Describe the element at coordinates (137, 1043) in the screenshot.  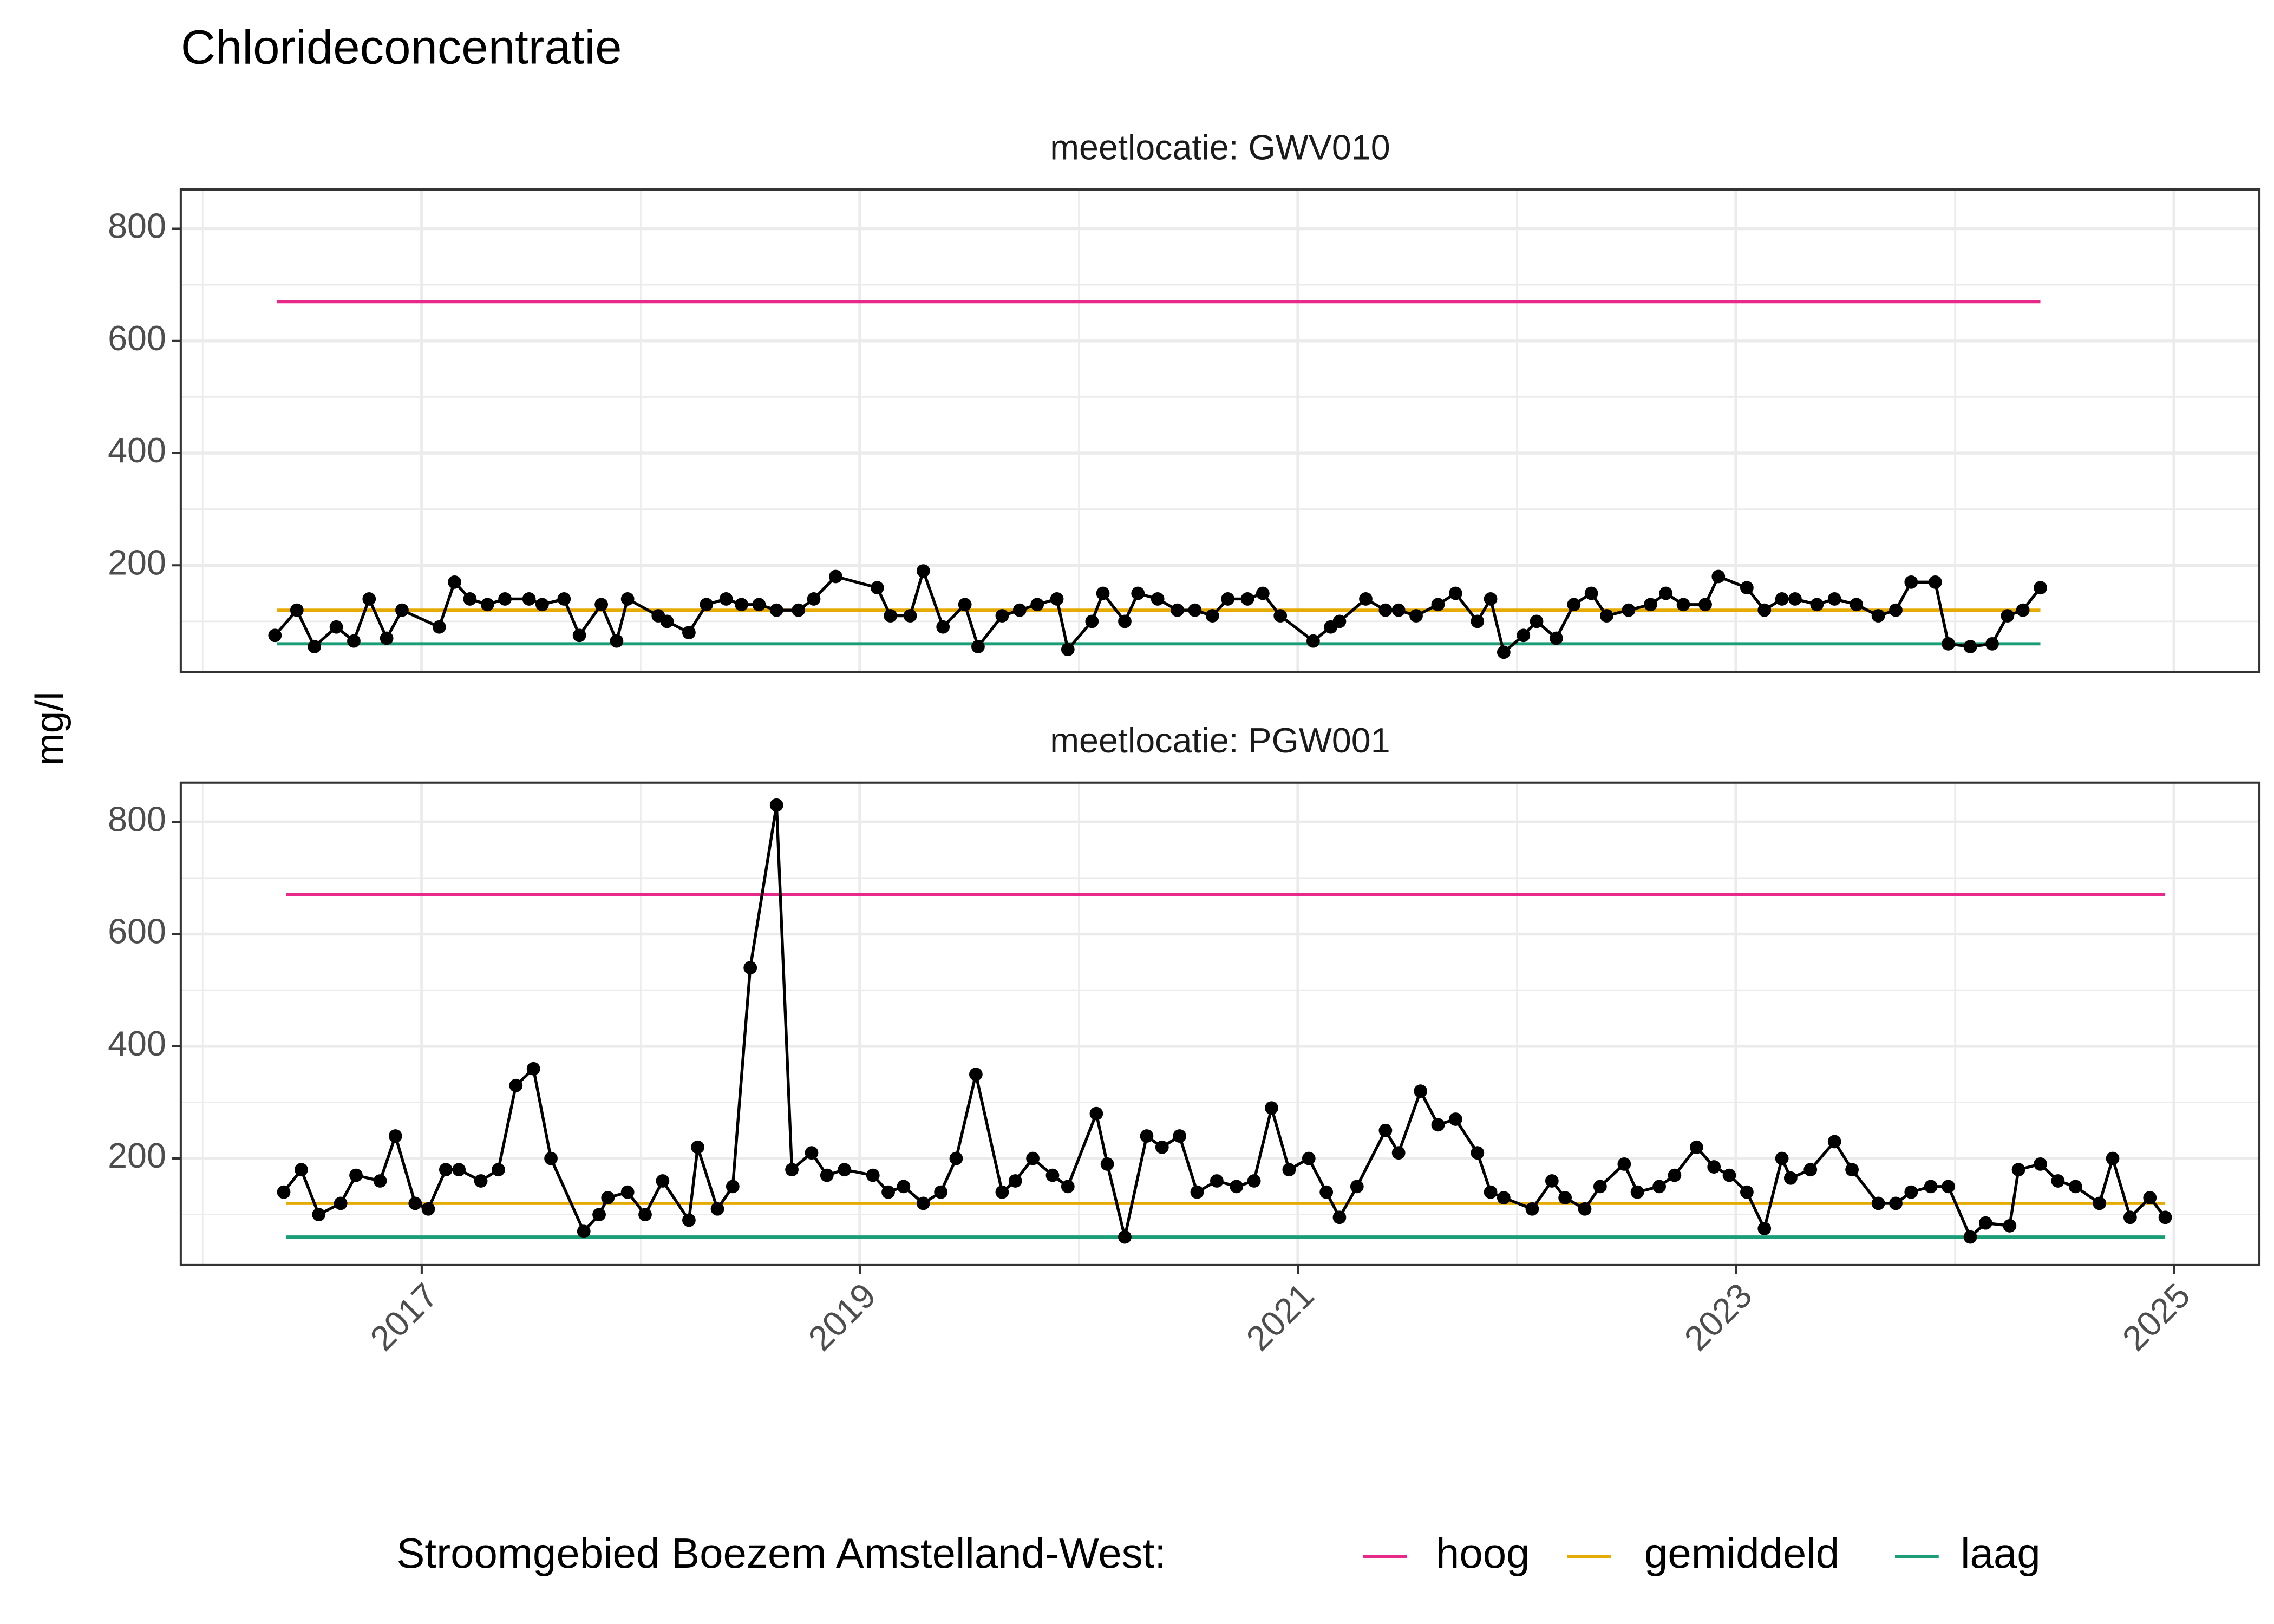
I see `y-tick-label: 400` at that location.